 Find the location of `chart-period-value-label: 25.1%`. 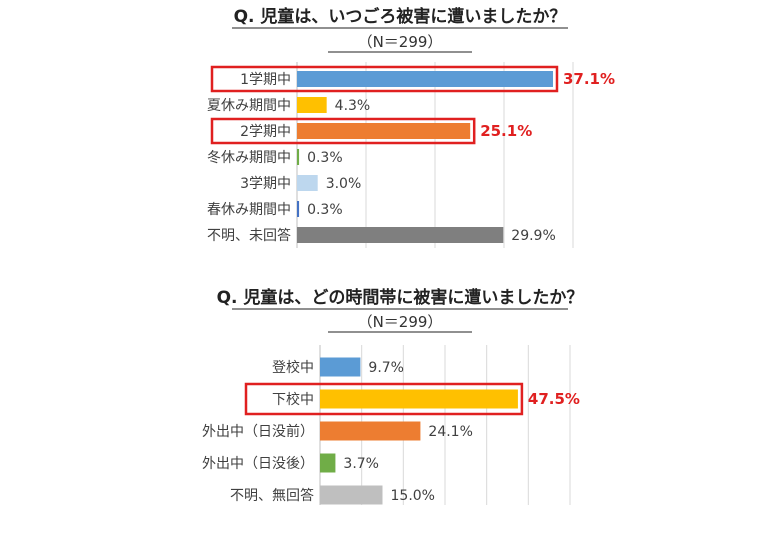

chart-period-value-label: 25.1% is located at coordinates (506, 131).